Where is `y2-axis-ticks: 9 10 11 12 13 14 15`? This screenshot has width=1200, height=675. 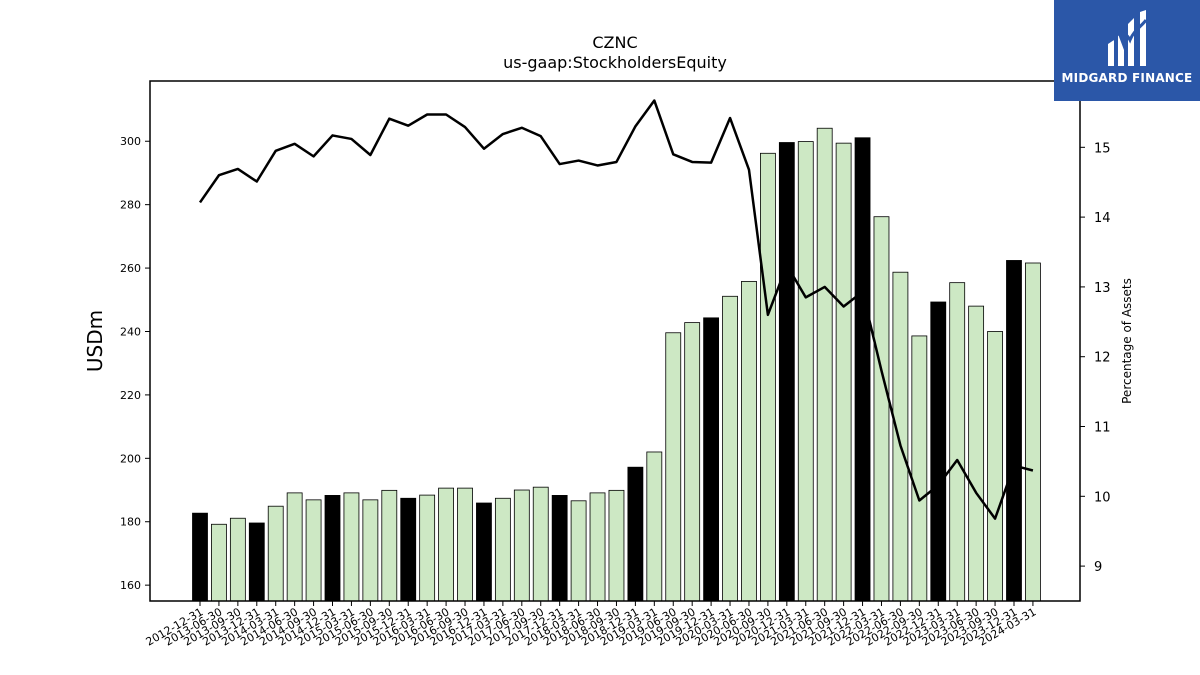 y2-axis-ticks: 9 10 11 12 13 14 15 is located at coordinates (1095, 358).